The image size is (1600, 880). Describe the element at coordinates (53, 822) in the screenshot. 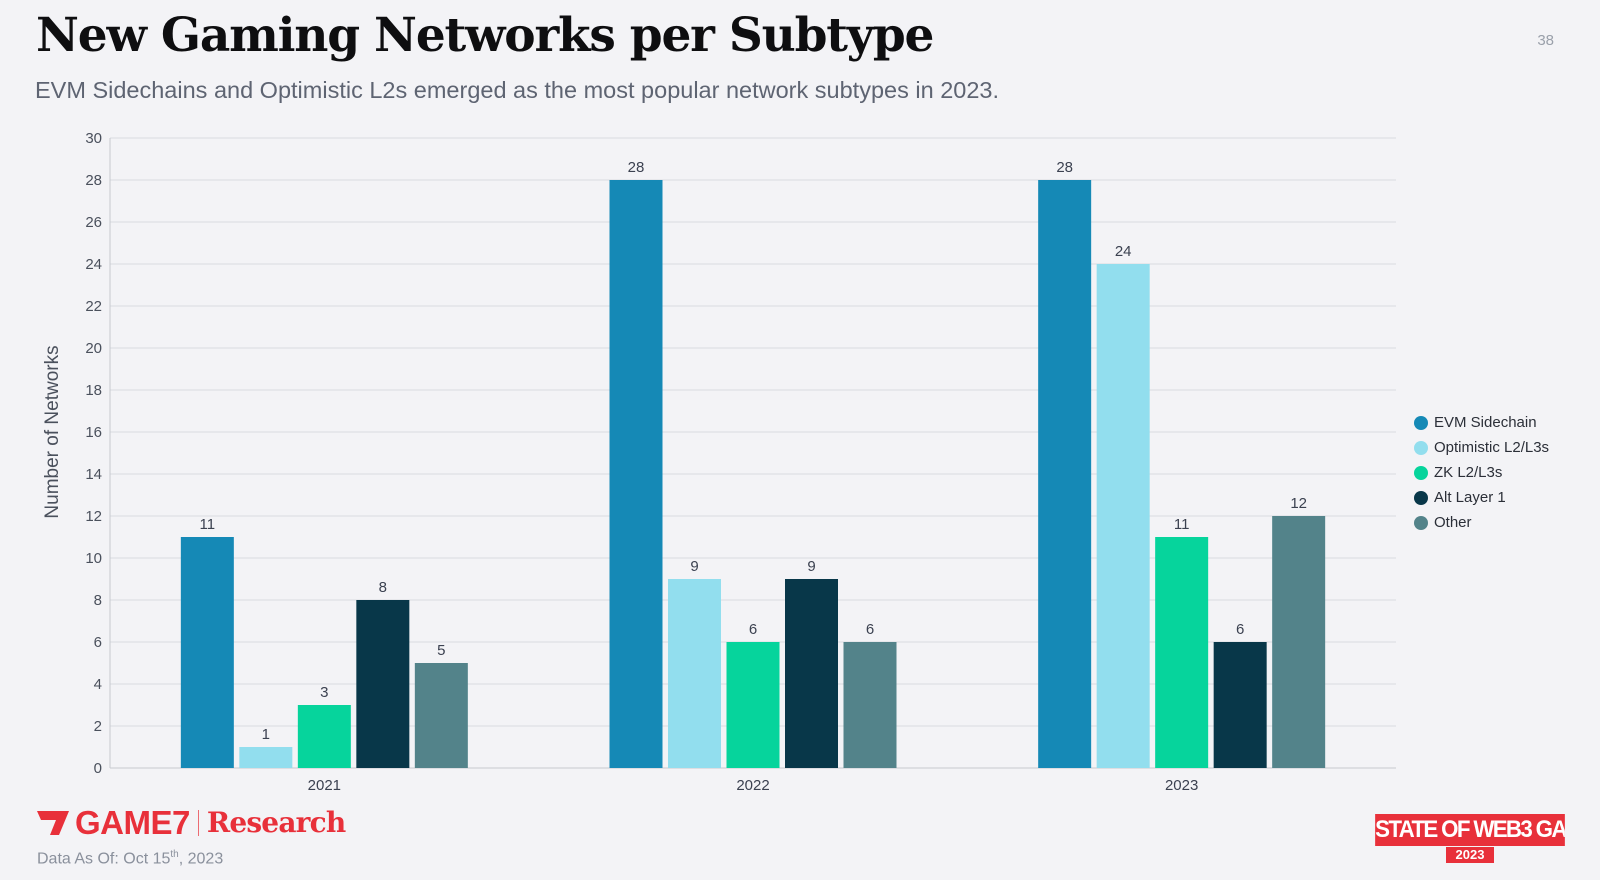

I see `game7-logo-icon` at that location.